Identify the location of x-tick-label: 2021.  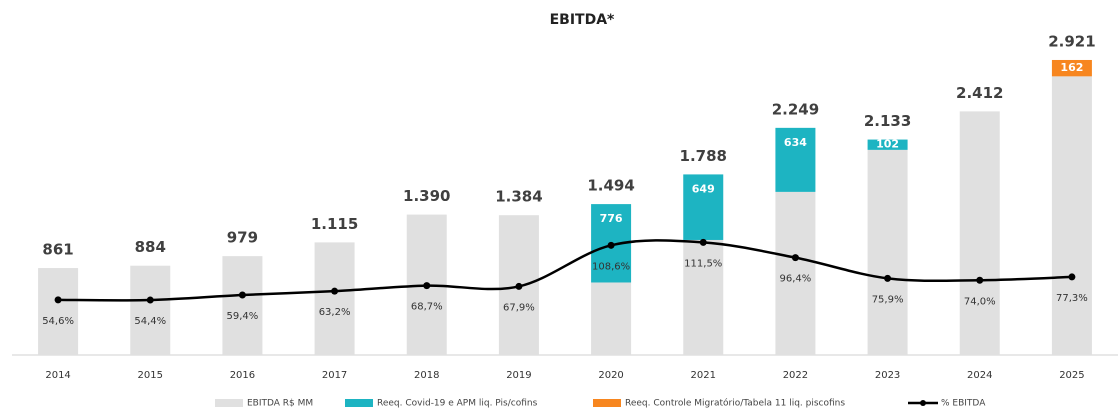
(703, 375).